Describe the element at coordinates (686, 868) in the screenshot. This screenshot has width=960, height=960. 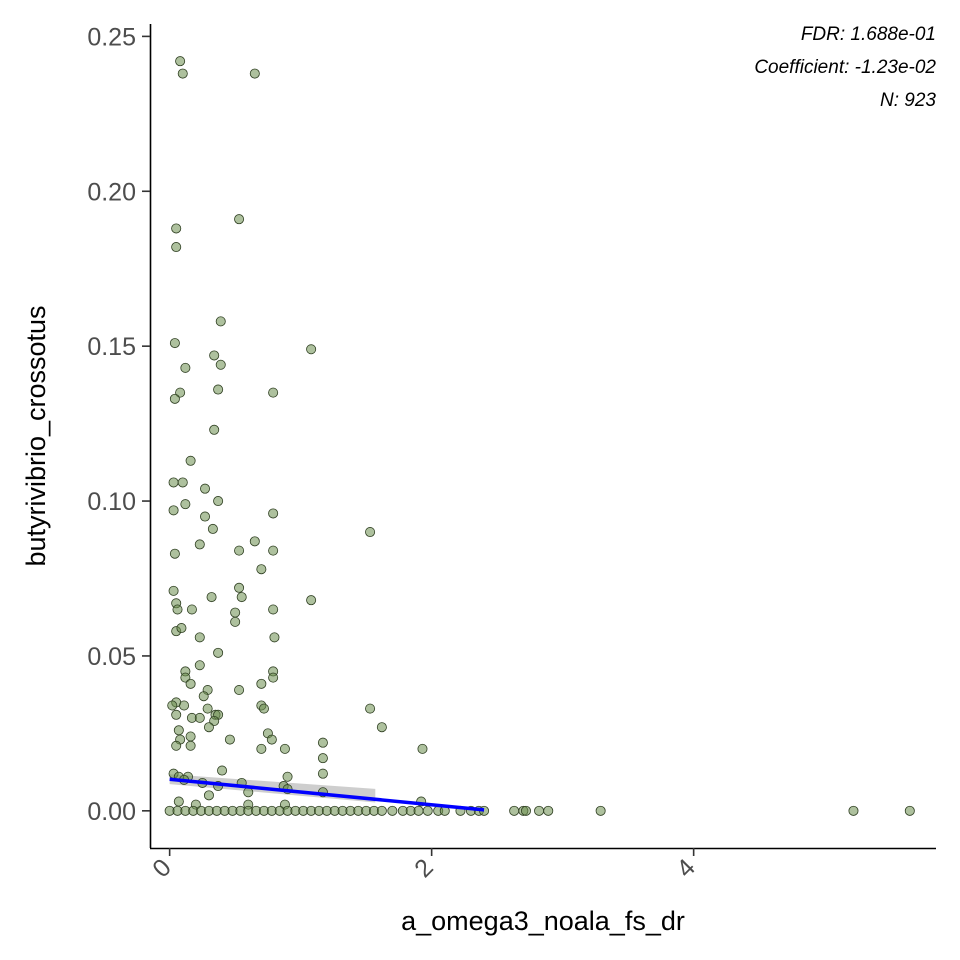
I see `x-tick-label: 4` at that location.